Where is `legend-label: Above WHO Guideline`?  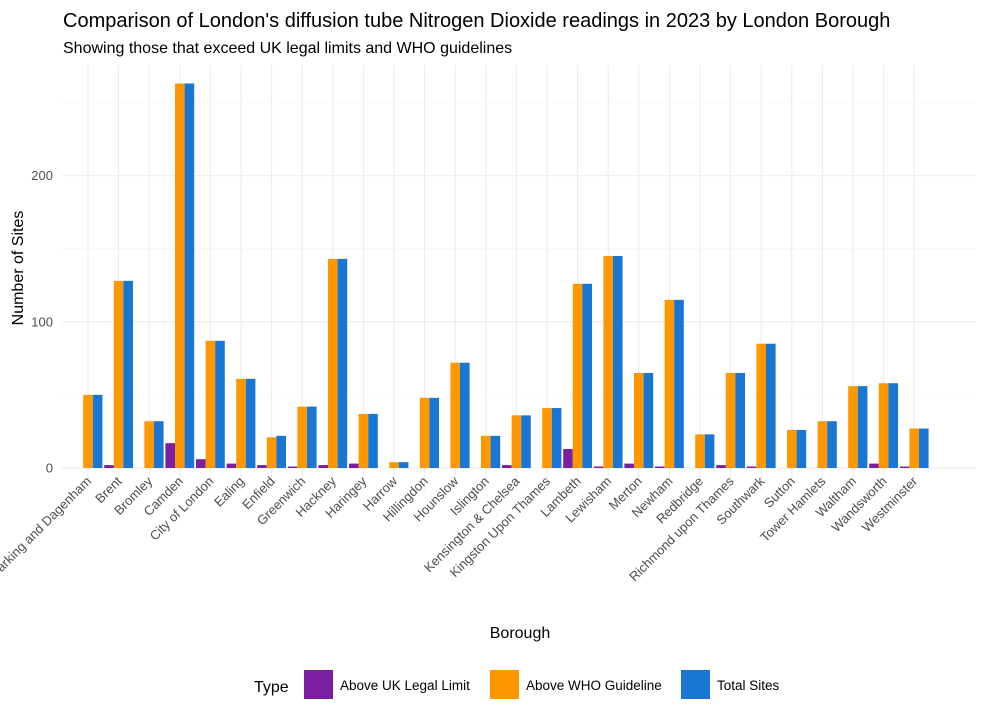 legend-label: Above WHO Guideline is located at coordinates (594, 685).